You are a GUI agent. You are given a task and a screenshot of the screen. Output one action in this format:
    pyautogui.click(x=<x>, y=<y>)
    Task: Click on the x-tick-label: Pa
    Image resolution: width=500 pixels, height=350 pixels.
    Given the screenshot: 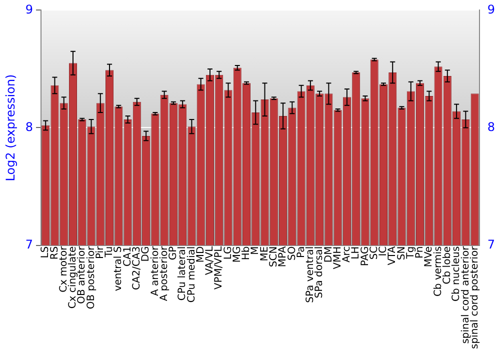 What is the action you would take?
    pyautogui.click(x=301, y=252)
    